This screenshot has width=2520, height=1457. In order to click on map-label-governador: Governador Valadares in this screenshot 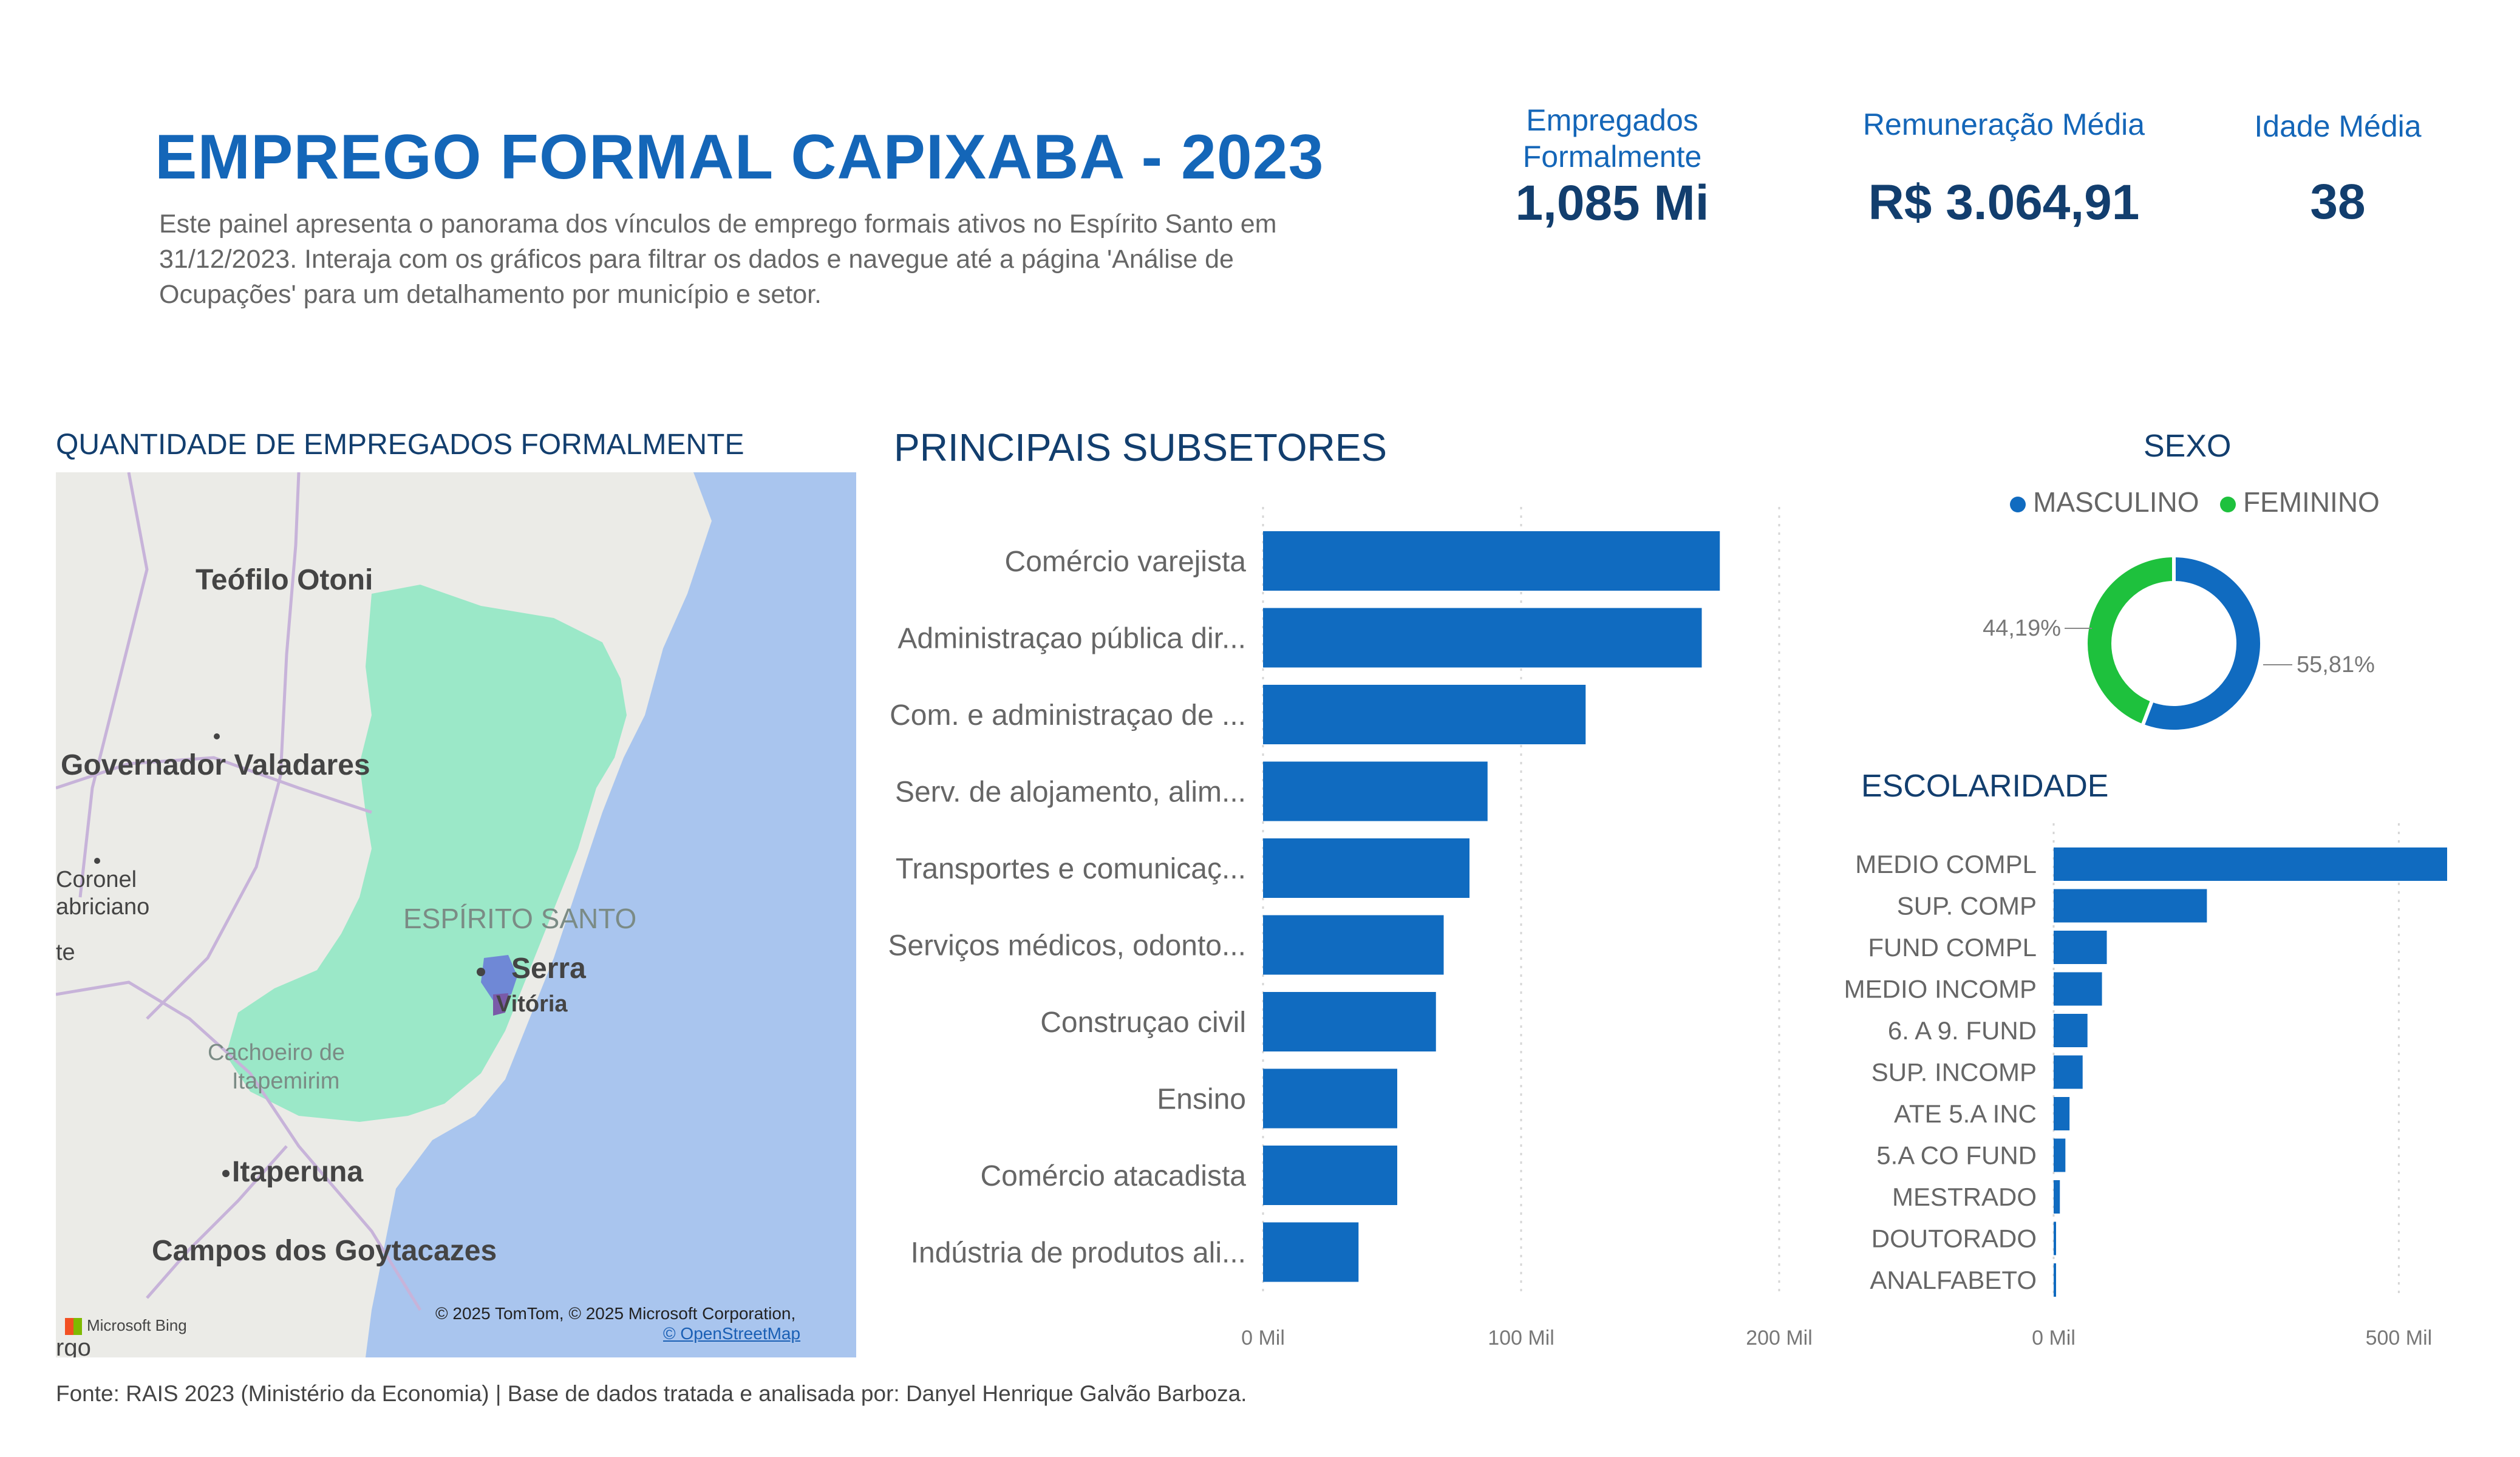, I will do `click(215, 765)`.